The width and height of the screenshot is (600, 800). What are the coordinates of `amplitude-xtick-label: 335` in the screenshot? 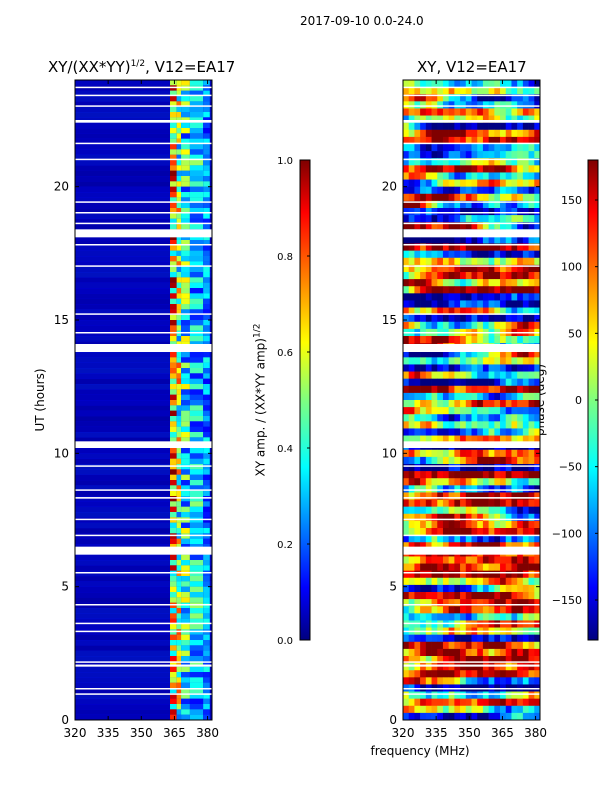 It's located at (108, 733).